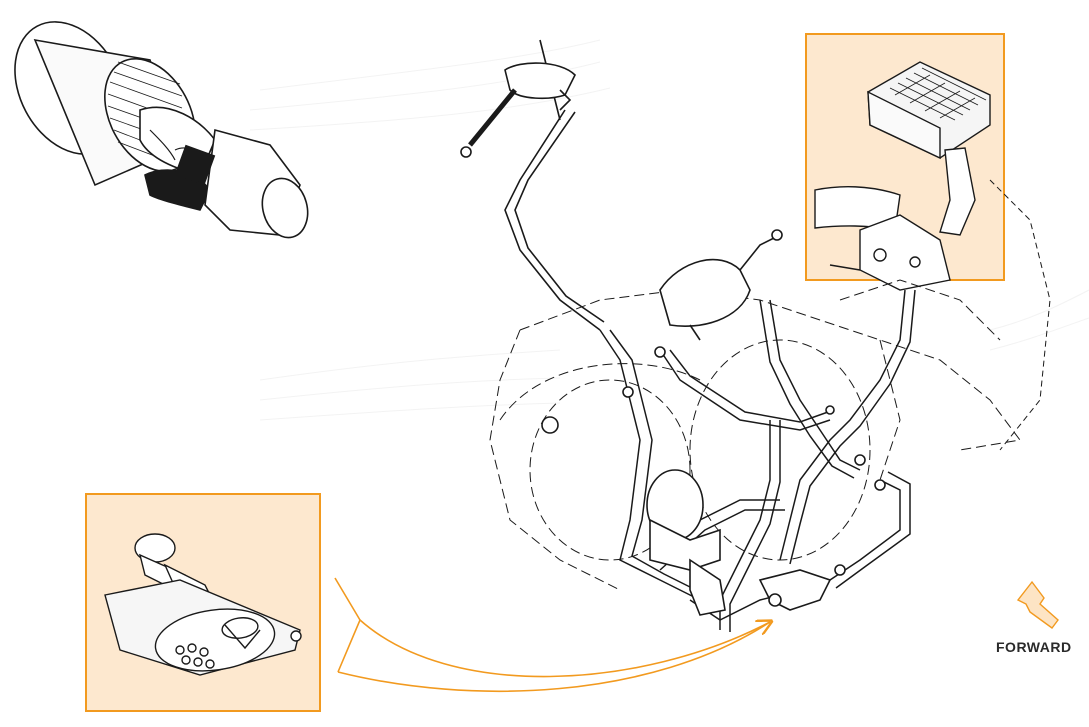 Image resolution: width=1089 pixels, height=727 pixels. What do you see at coordinates (203, 602) in the screenshot?
I see `bottom-left-callout` at bounding box center [203, 602].